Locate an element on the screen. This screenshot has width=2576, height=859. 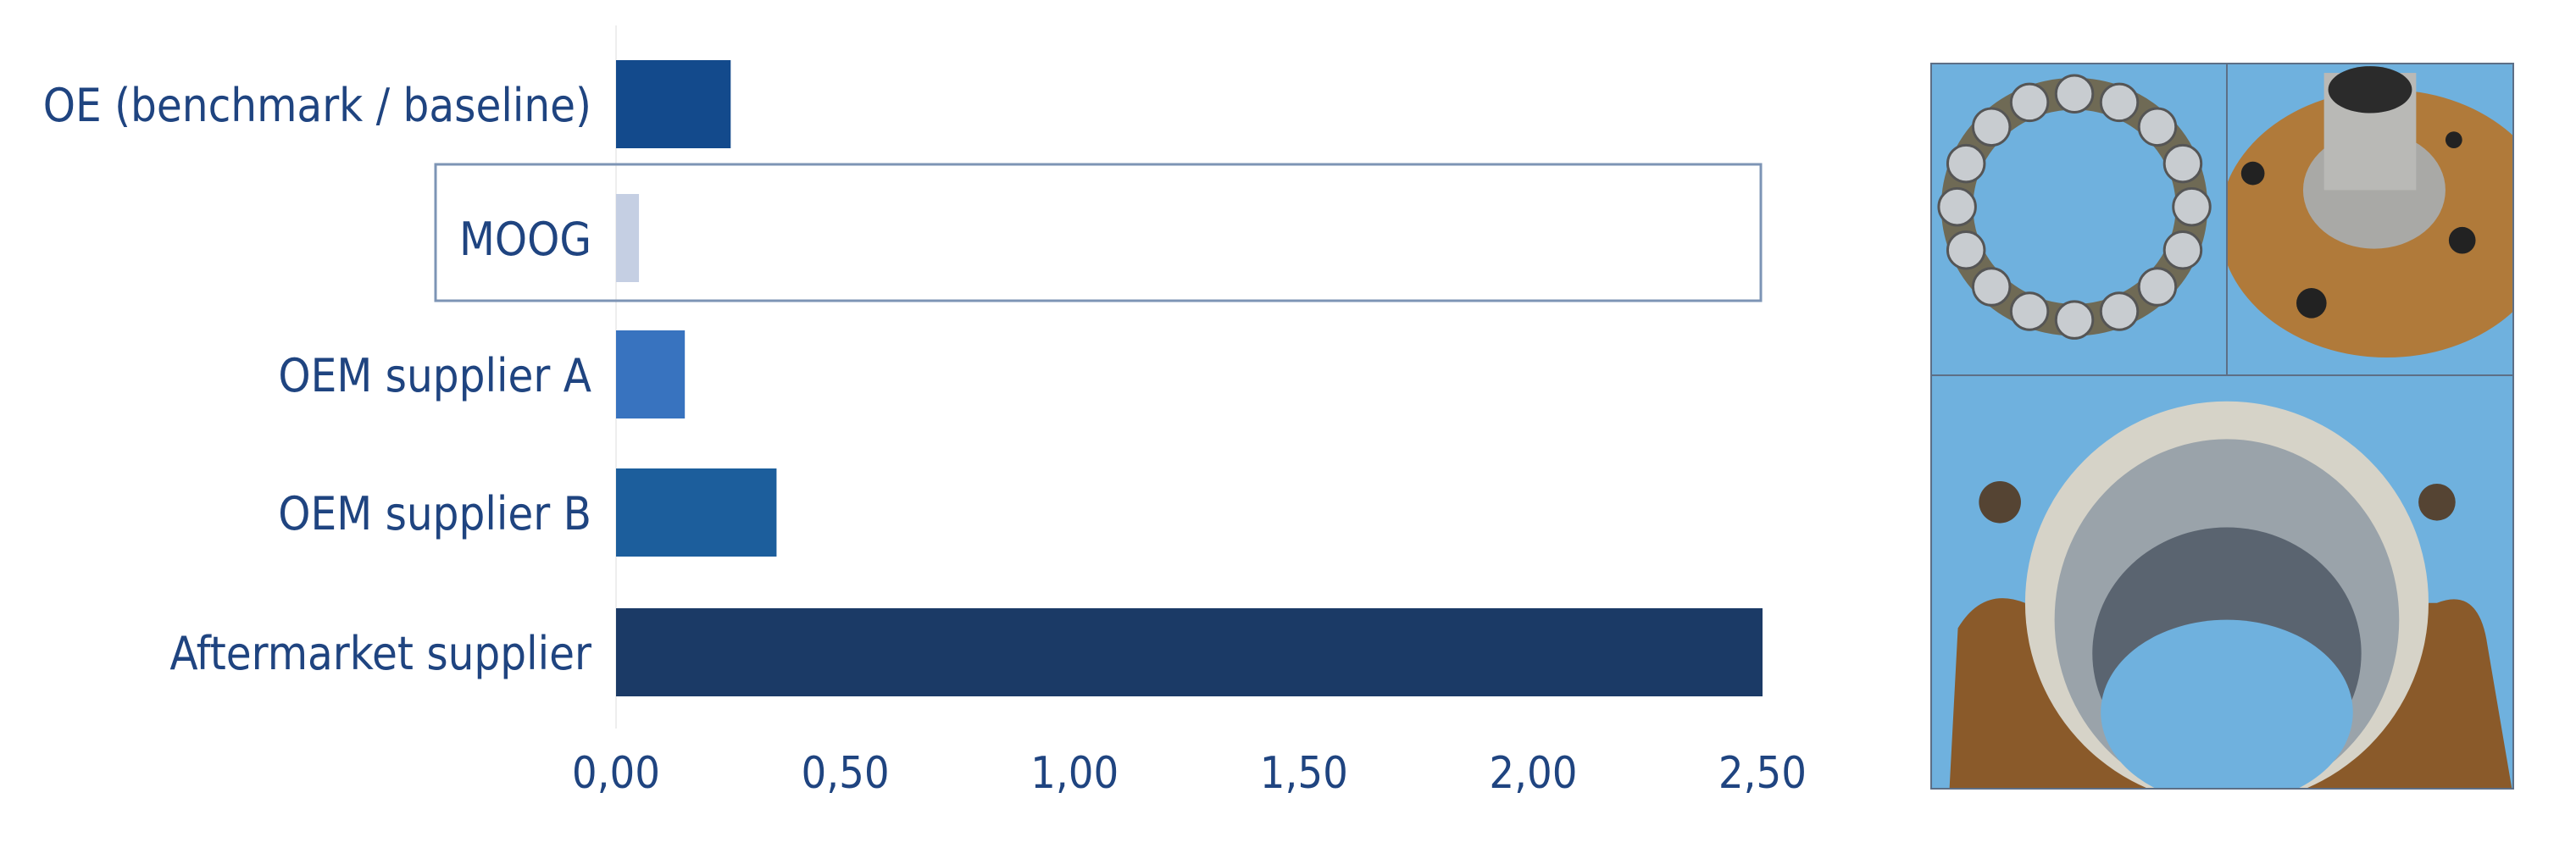
category-label: Aftermarket supplier is located at coordinates (380, 653).